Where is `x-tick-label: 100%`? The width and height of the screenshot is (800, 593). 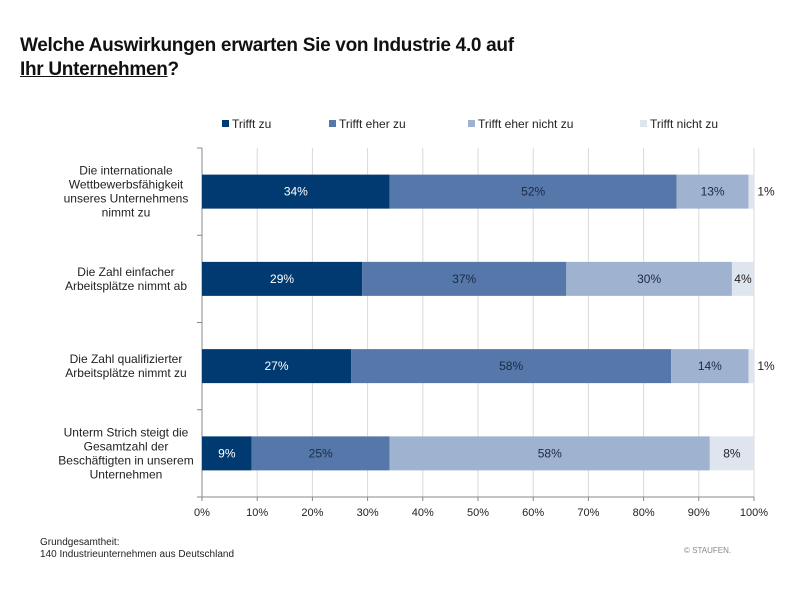
x-tick-label: 100% is located at coordinates (754, 513).